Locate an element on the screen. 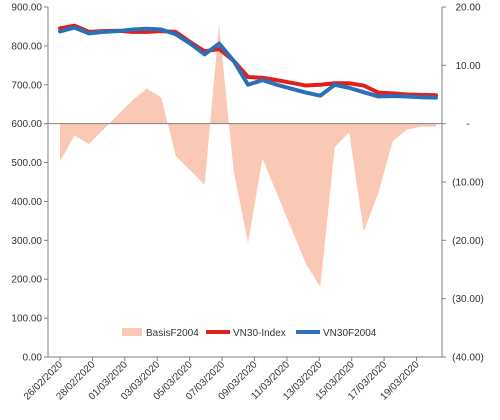 The height and width of the screenshot is (420, 500). legend-label-vn30-index: VN30-Index is located at coordinates (259, 333).